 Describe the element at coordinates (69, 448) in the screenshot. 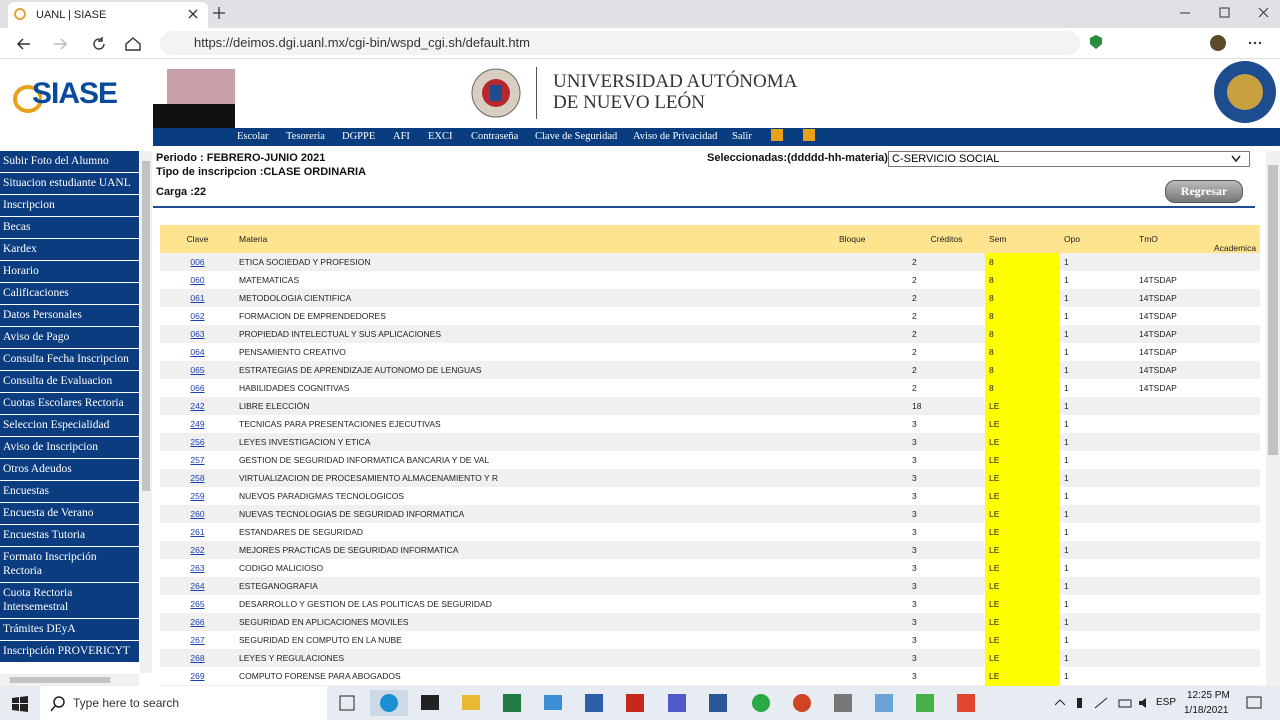

I see `sidebar-item: Aviso de Inscripcion` at that location.